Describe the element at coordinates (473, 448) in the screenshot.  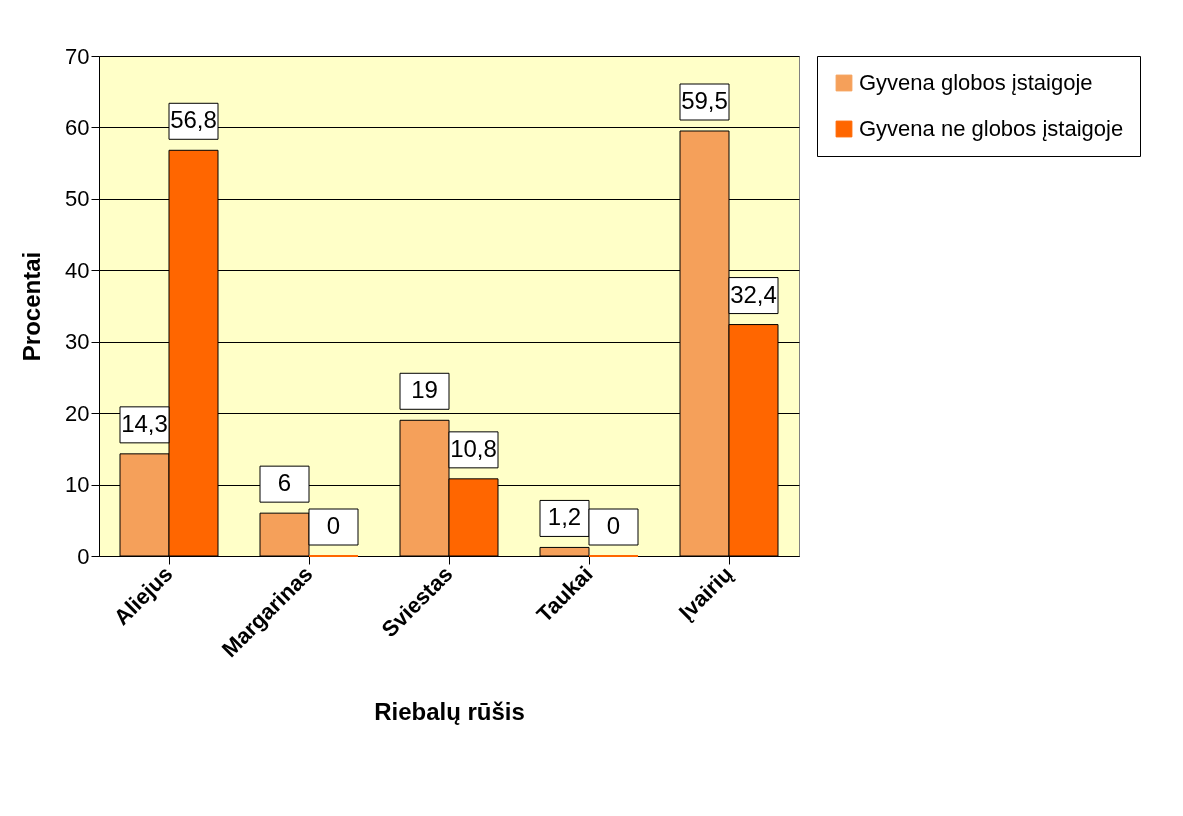
I see `data-label: 10,8` at that location.